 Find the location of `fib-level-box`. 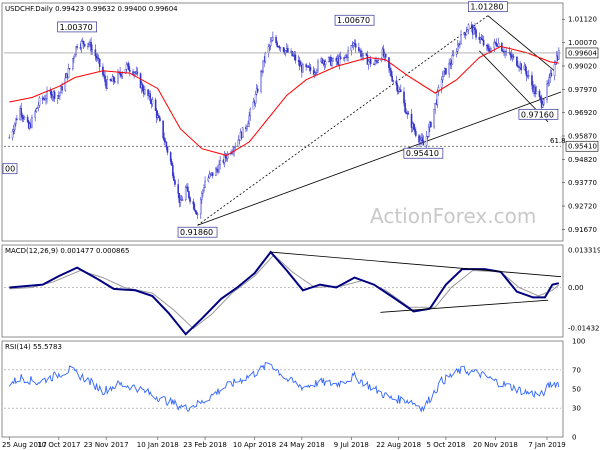

fib-level-box is located at coordinates (582, 146).